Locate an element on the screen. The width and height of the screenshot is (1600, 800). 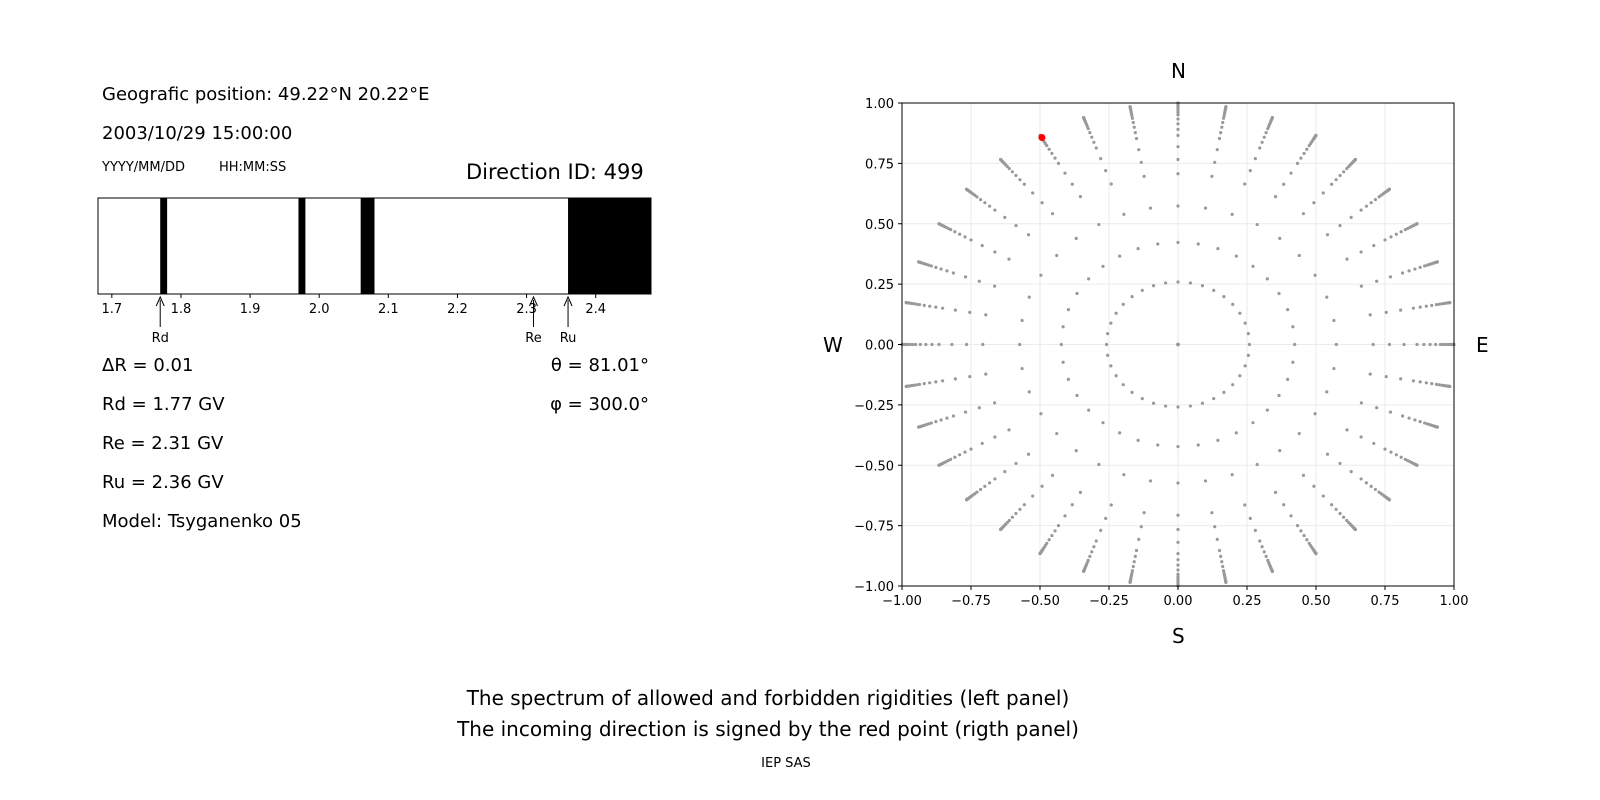
spectrum-tick-label: 1.9 is located at coordinates (250, 309).